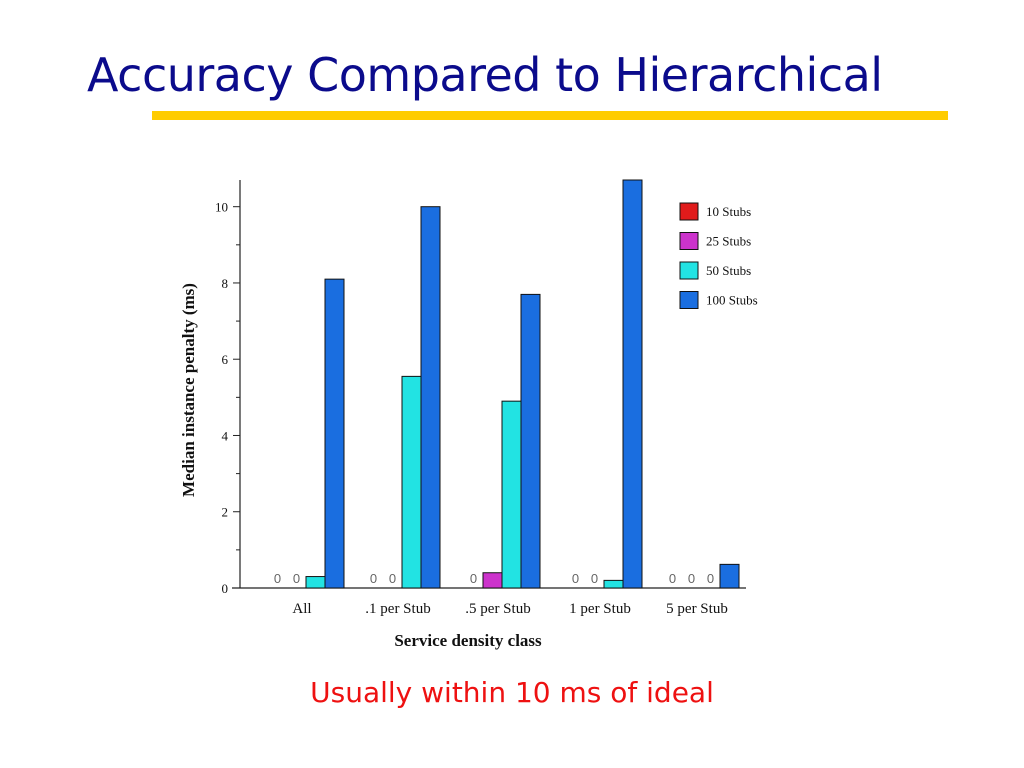  What do you see at coordinates (718, 255) in the screenshot?
I see `chart-legend: 10 Stubs 25 Stubs 50 Stubs 100 Stubs` at bounding box center [718, 255].